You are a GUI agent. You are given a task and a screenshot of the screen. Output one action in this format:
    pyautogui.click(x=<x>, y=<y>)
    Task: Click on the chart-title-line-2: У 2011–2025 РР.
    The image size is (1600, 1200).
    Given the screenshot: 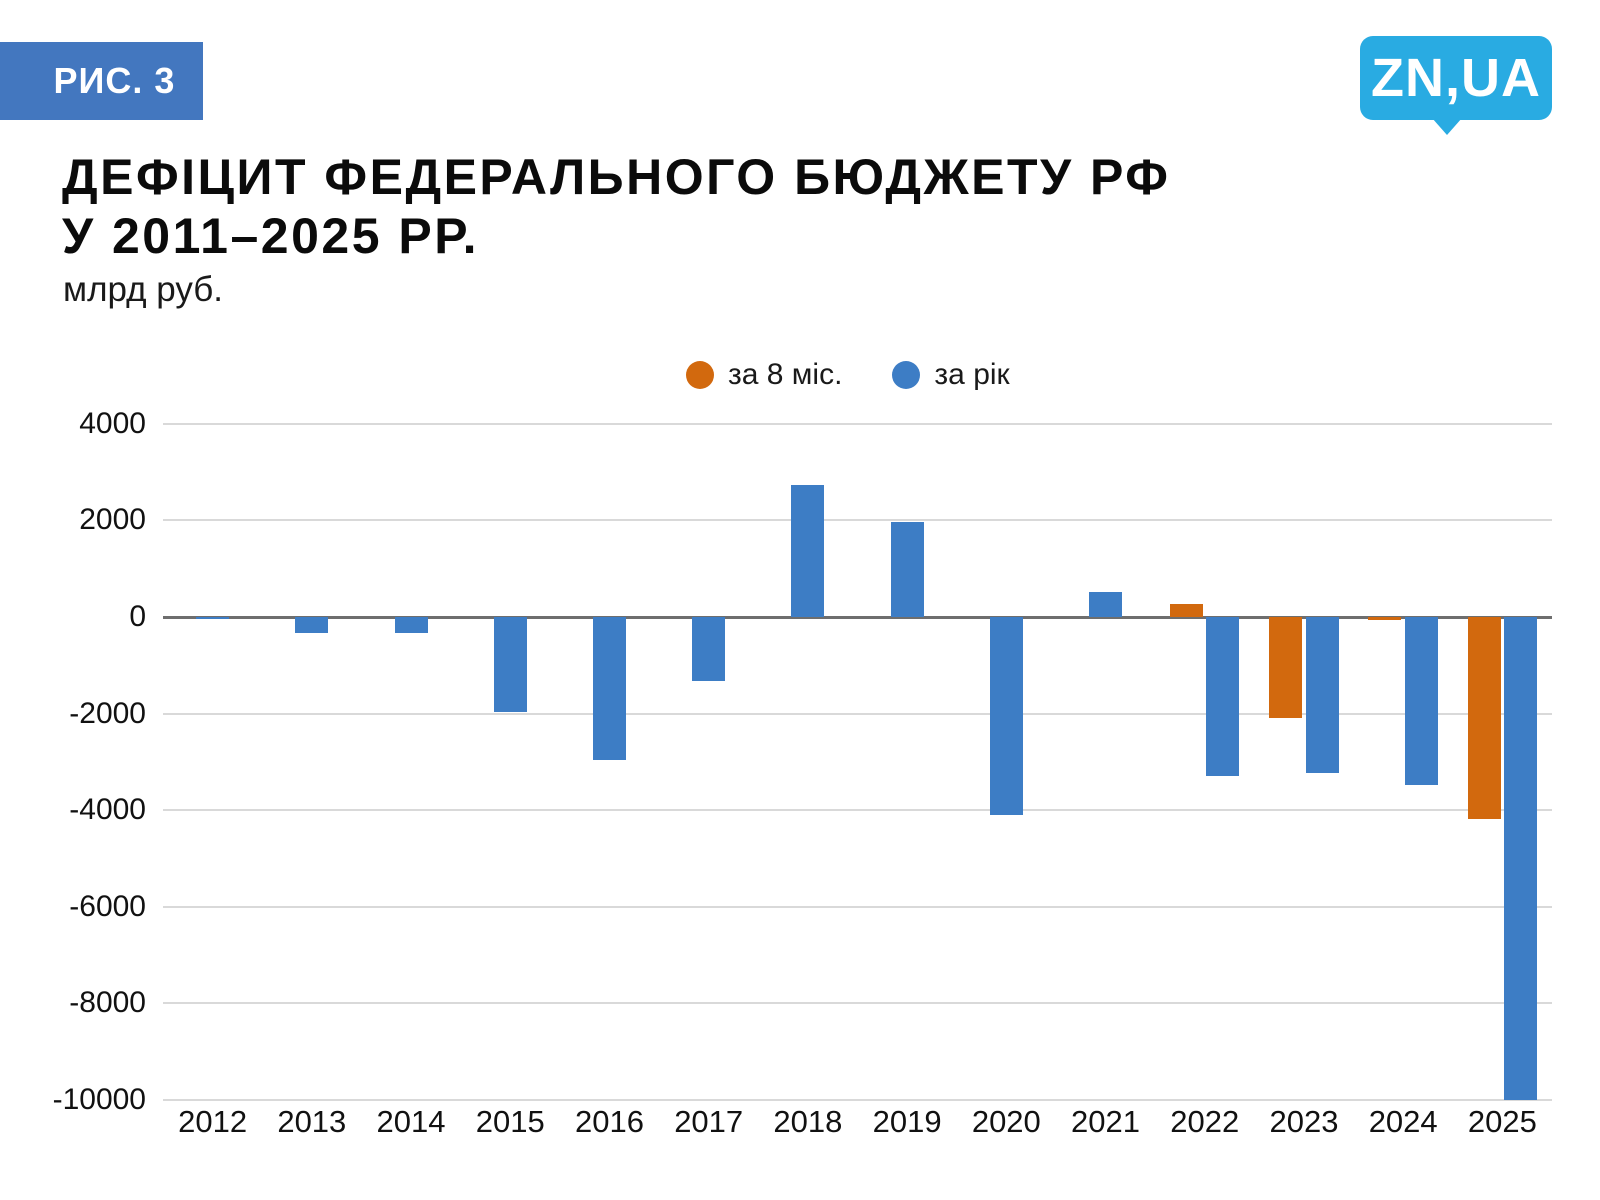 What is the action you would take?
    pyautogui.click(x=270, y=236)
    